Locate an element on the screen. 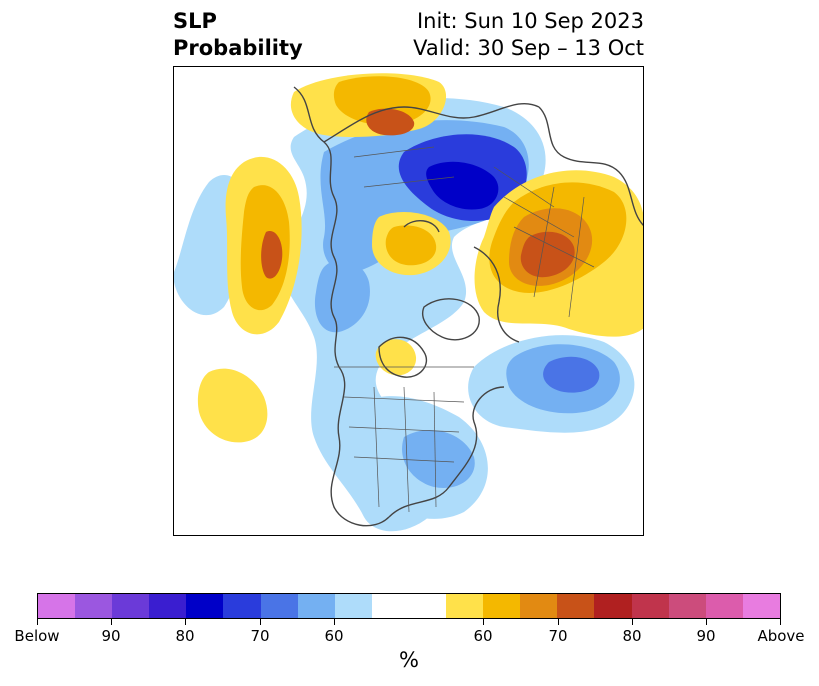 This screenshot has width=819, height=686. title-left: SLP Probability is located at coordinates (238, 35).